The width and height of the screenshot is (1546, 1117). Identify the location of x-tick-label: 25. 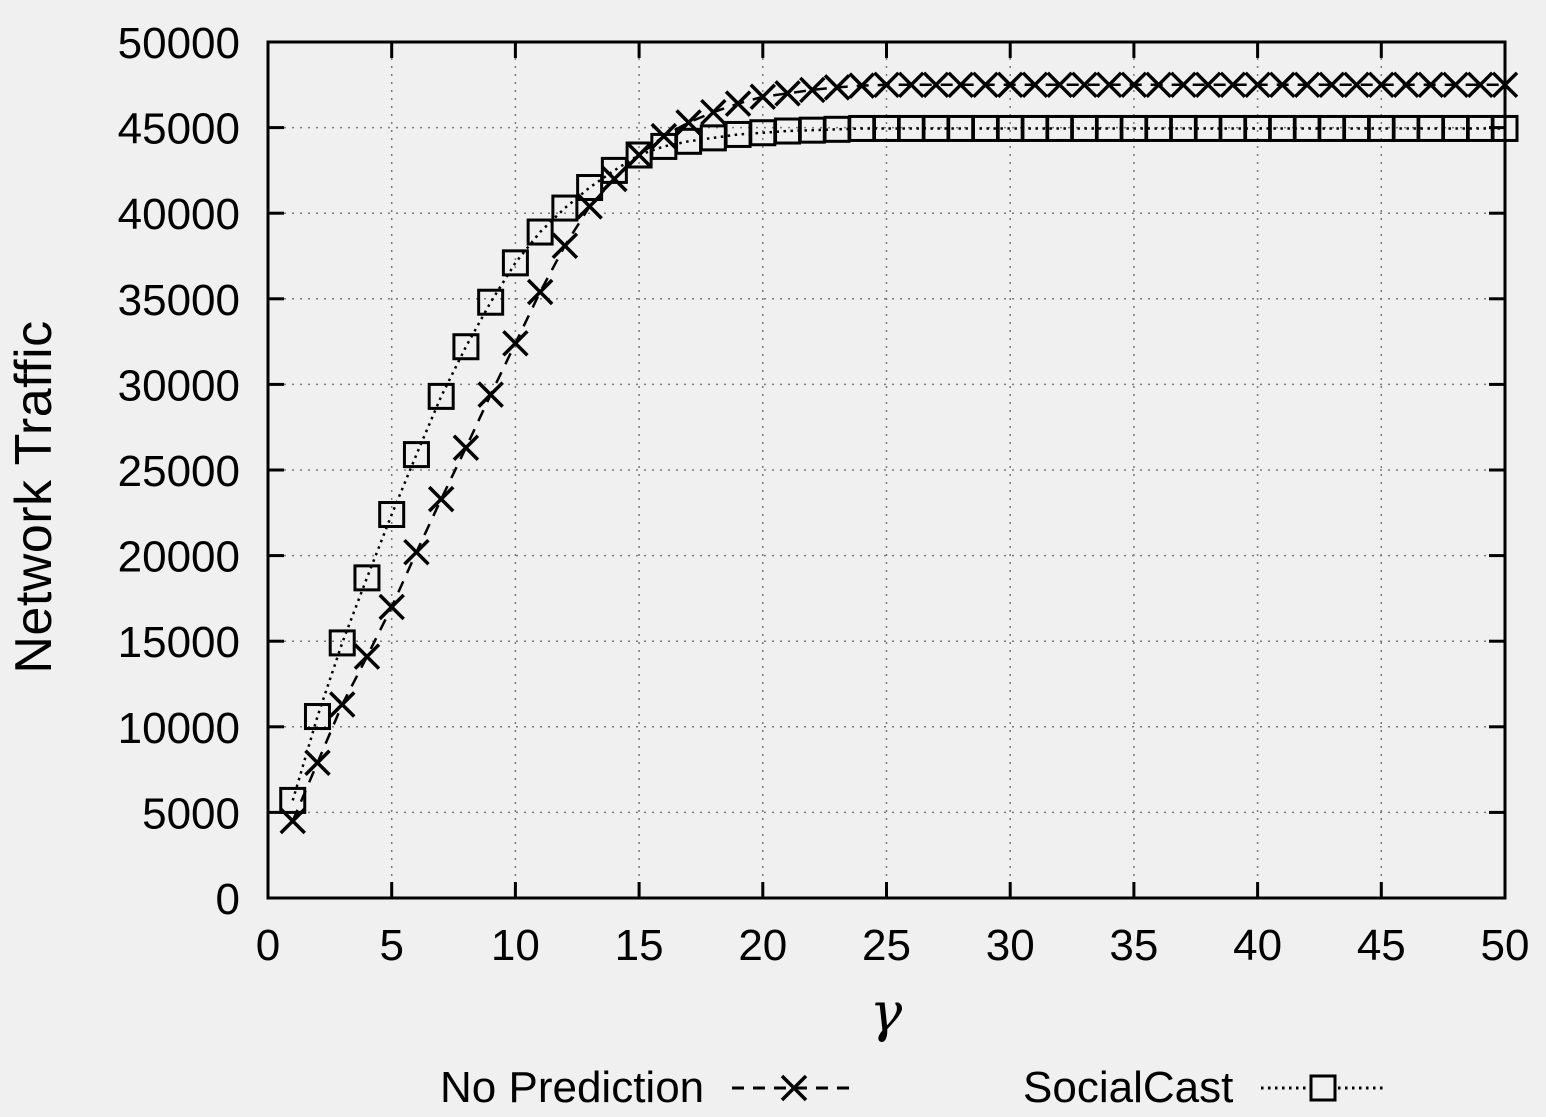
(886, 945).